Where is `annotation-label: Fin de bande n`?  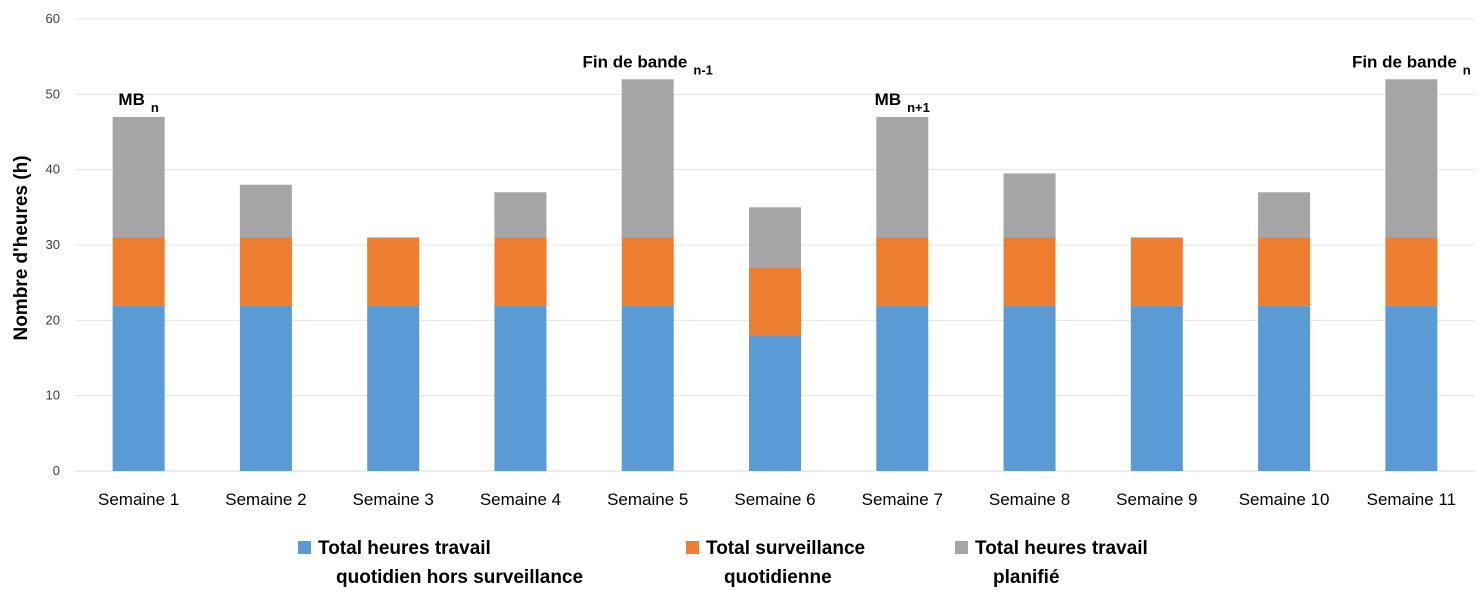 annotation-label: Fin de bande n is located at coordinates (1411, 64).